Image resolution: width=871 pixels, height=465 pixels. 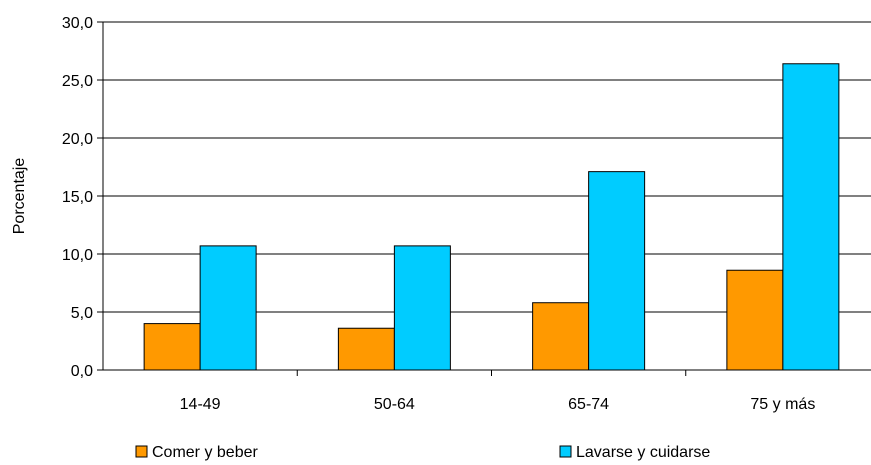 What do you see at coordinates (82, 371) in the screenshot?
I see `y-tick-label: 0,0` at bounding box center [82, 371].